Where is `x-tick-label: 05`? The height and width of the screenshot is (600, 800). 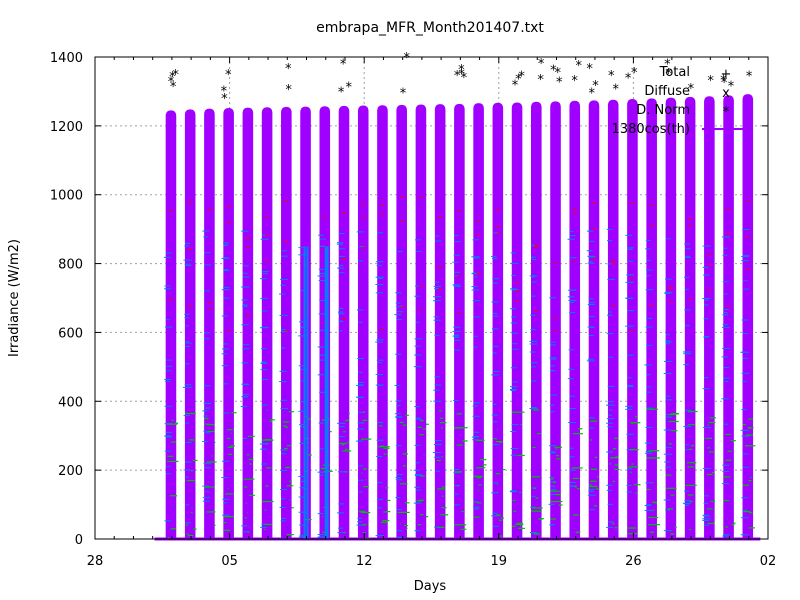
x-tick-label: 05 is located at coordinates (229, 561).